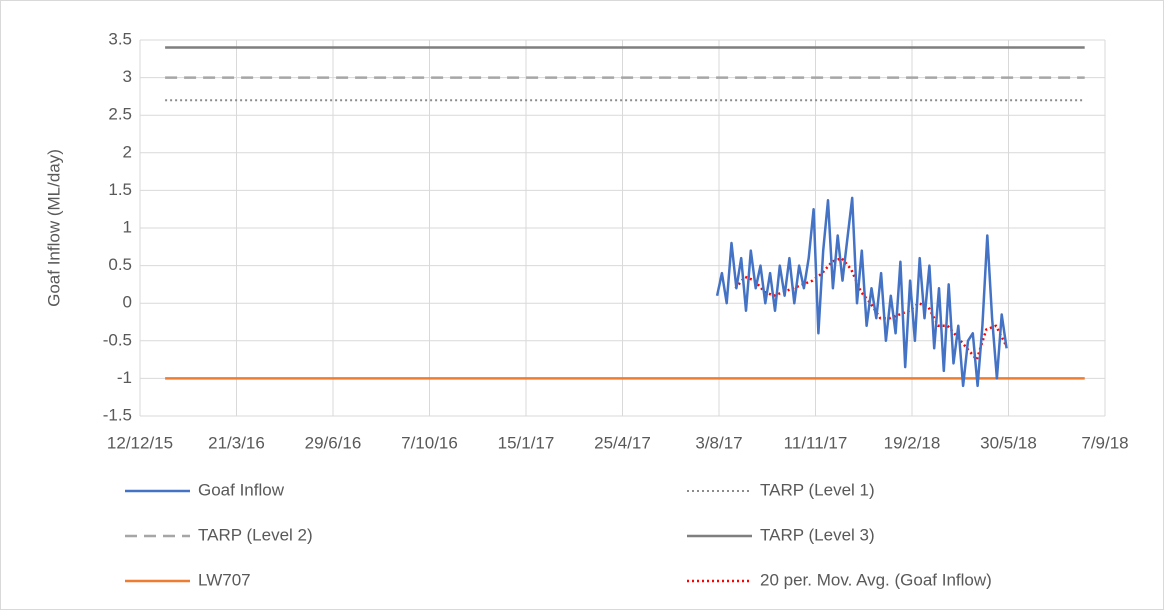 The image size is (1164, 610). What do you see at coordinates (255, 534) in the screenshot?
I see `legend-label: TARP (Level 2)` at bounding box center [255, 534].